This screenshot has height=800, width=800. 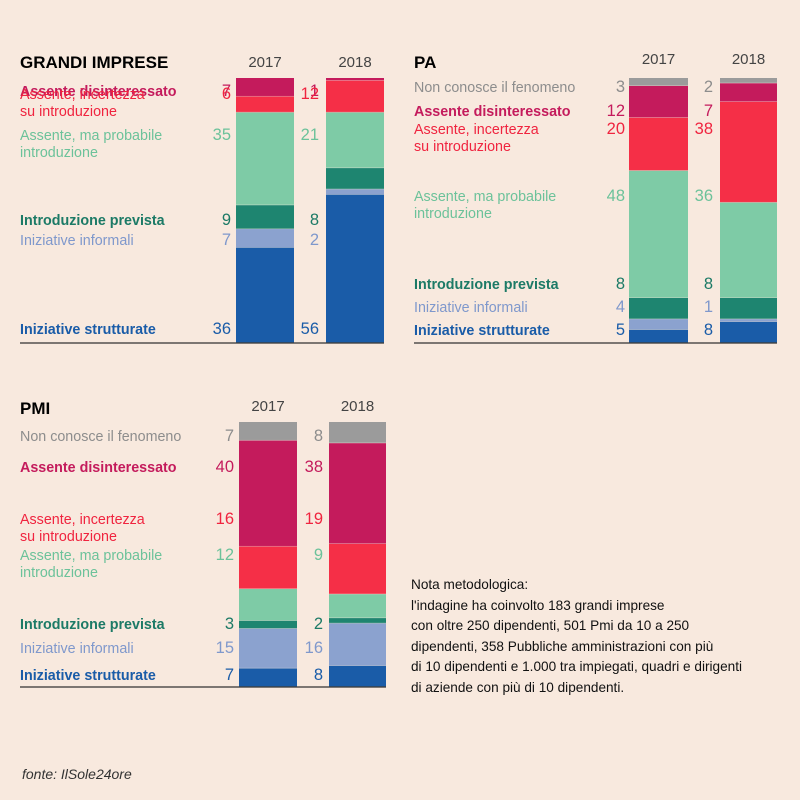 What do you see at coordinates (88, 330) in the screenshot?
I see `grandi-imprese-label-iniziative_strutturate: Iniziative strutturate` at bounding box center [88, 330].